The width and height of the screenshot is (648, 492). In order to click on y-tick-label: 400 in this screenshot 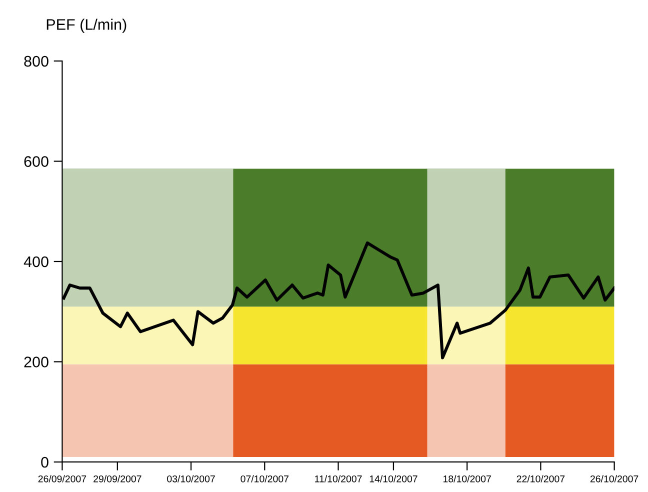, I will do `click(36, 262)`.